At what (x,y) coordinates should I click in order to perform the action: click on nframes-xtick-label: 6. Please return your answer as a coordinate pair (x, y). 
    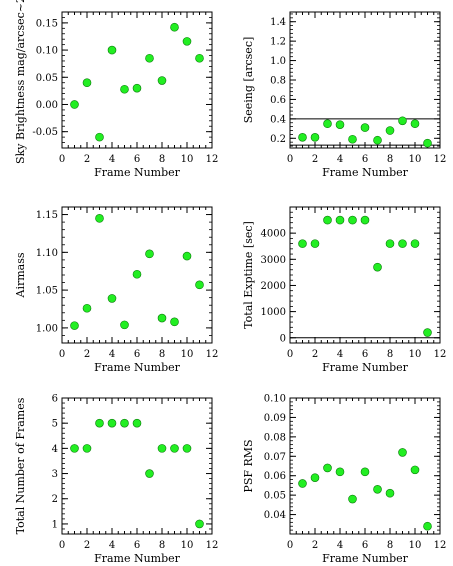
    Looking at the image, I should click on (137, 545).